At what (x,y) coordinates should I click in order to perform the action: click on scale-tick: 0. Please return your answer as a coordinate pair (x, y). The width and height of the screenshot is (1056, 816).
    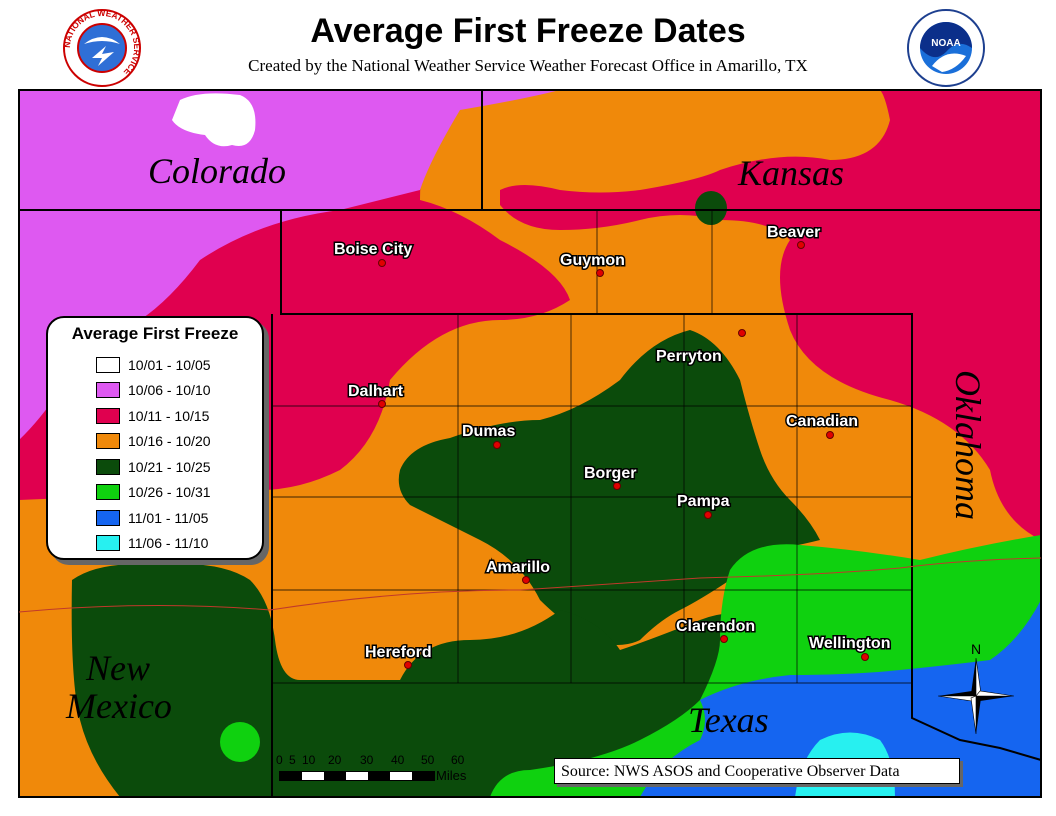
    Looking at the image, I should click on (279, 760).